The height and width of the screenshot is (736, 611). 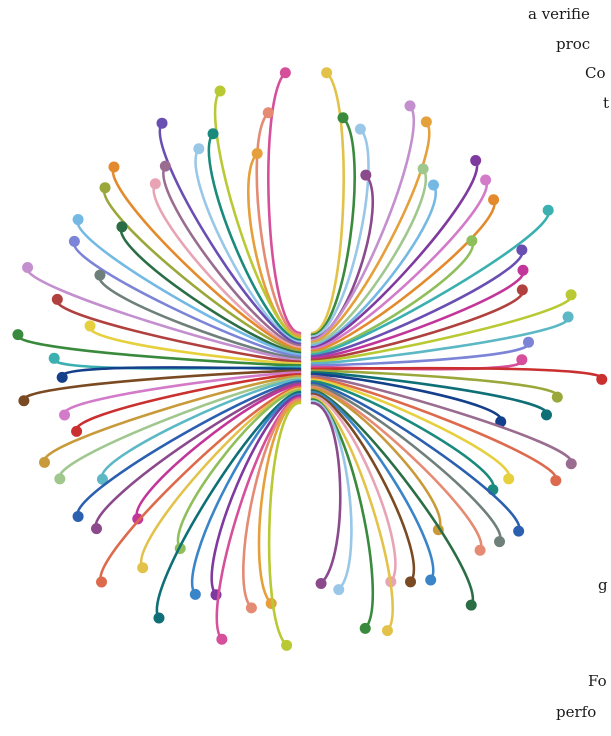 I want to click on text-fragment-1: a verifie, so click(x=559, y=14).